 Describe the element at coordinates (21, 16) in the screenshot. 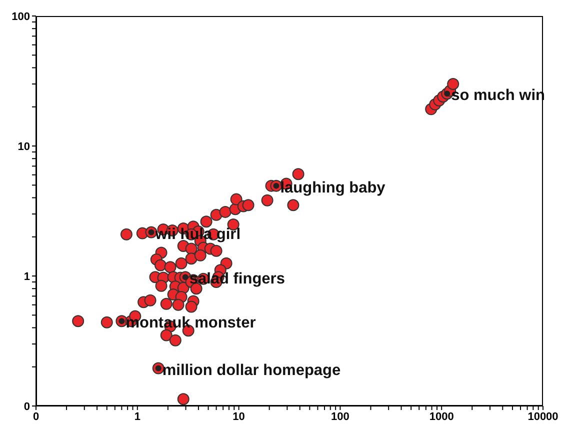

I see `y-tick-label: 100` at that location.